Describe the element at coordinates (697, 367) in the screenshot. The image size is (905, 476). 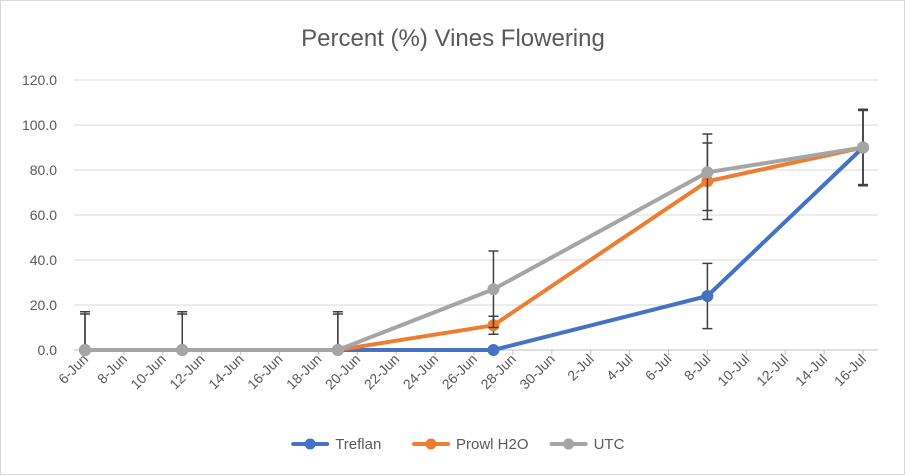
I see `x-tick-label: 8-Jul` at that location.